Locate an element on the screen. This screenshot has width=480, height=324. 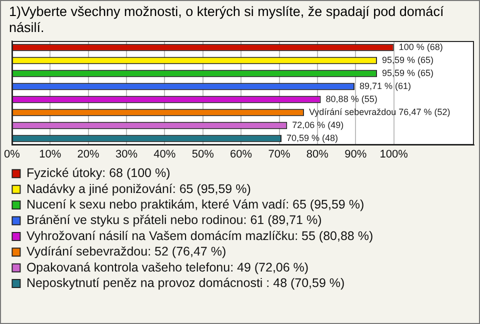
data-label: 89,71 % (61) is located at coordinates (386, 85).